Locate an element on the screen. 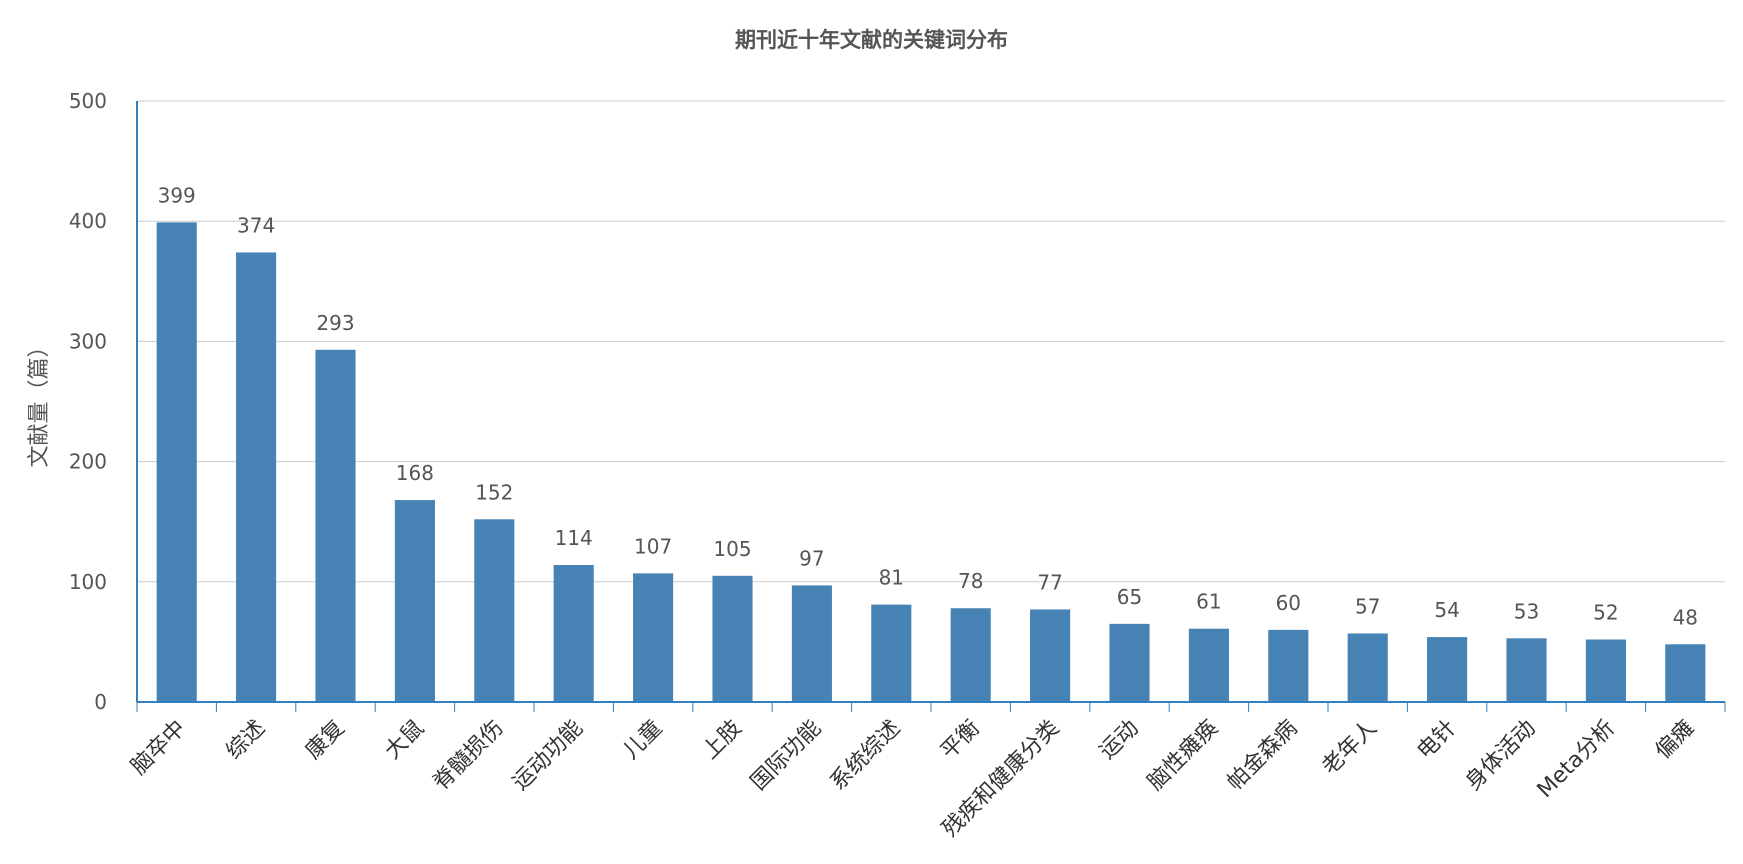 Image resolution: width=1743 pixels, height=864 pixels. x-tick-label: 电针 is located at coordinates (1437, 740).